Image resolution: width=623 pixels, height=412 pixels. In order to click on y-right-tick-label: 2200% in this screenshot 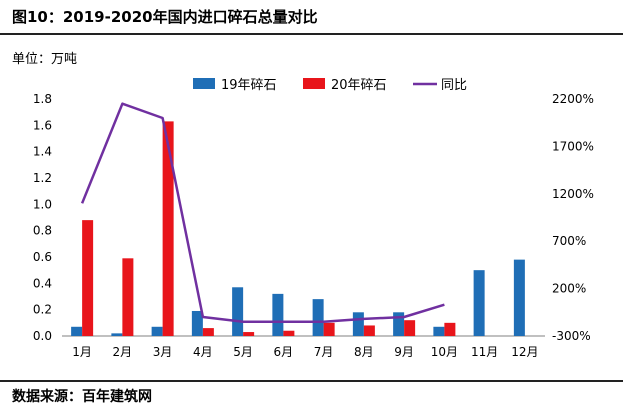, I will do `click(573, 99)`.